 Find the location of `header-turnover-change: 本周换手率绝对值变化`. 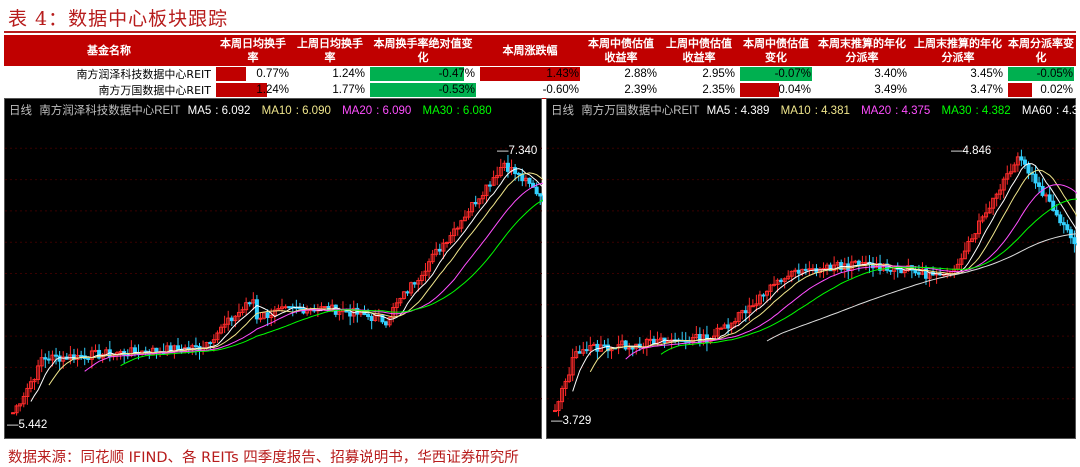

header-turnover-change: 本周换手率绝对值变化 is located at coordinates (423, 50).